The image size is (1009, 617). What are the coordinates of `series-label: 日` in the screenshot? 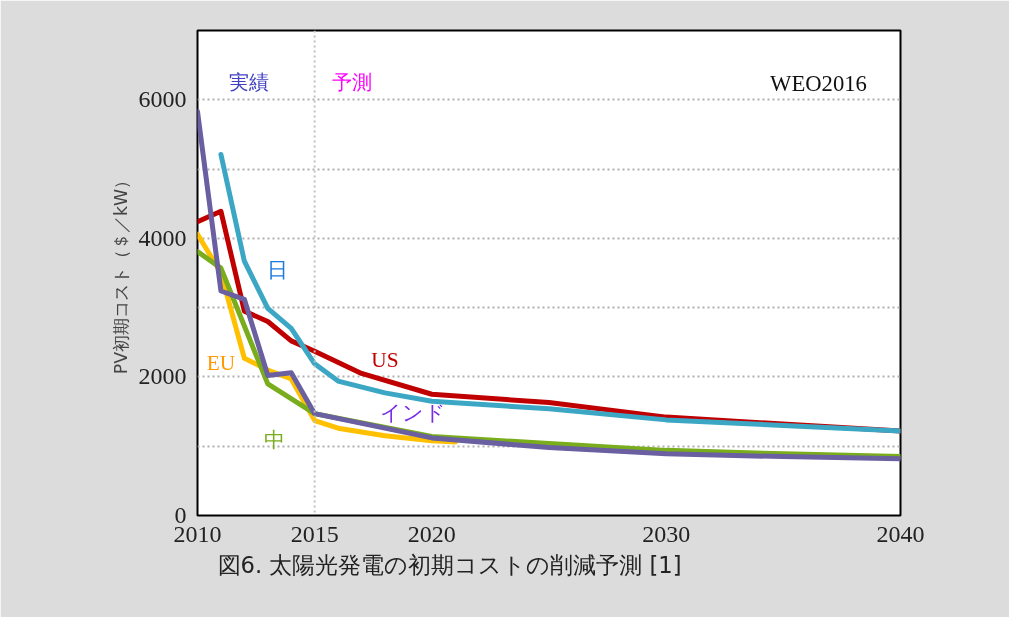 It's located at (277, 270).